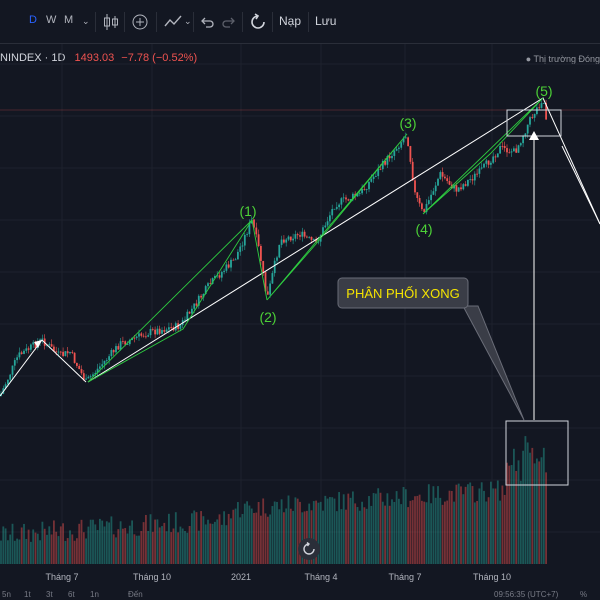  What do you see at coordinates (135, 594) in the screenshot?
I see `goto-date-button: Đến` at bounding box center [135, 594].